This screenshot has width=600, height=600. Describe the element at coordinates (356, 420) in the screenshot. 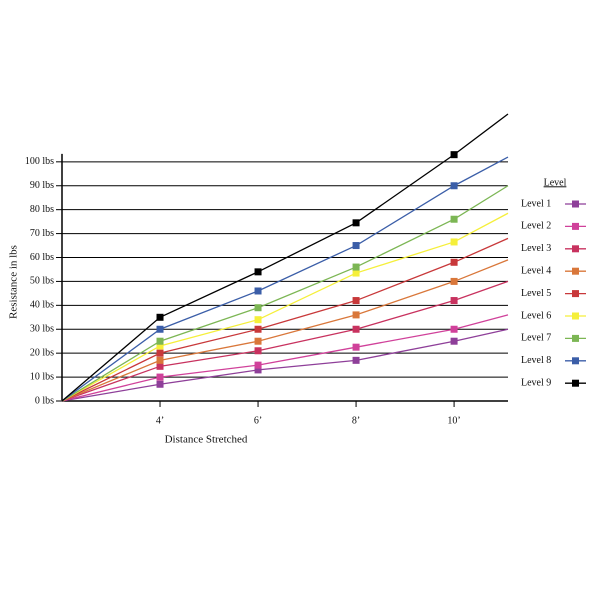

I see `x-tick-label: 8’` at that location.